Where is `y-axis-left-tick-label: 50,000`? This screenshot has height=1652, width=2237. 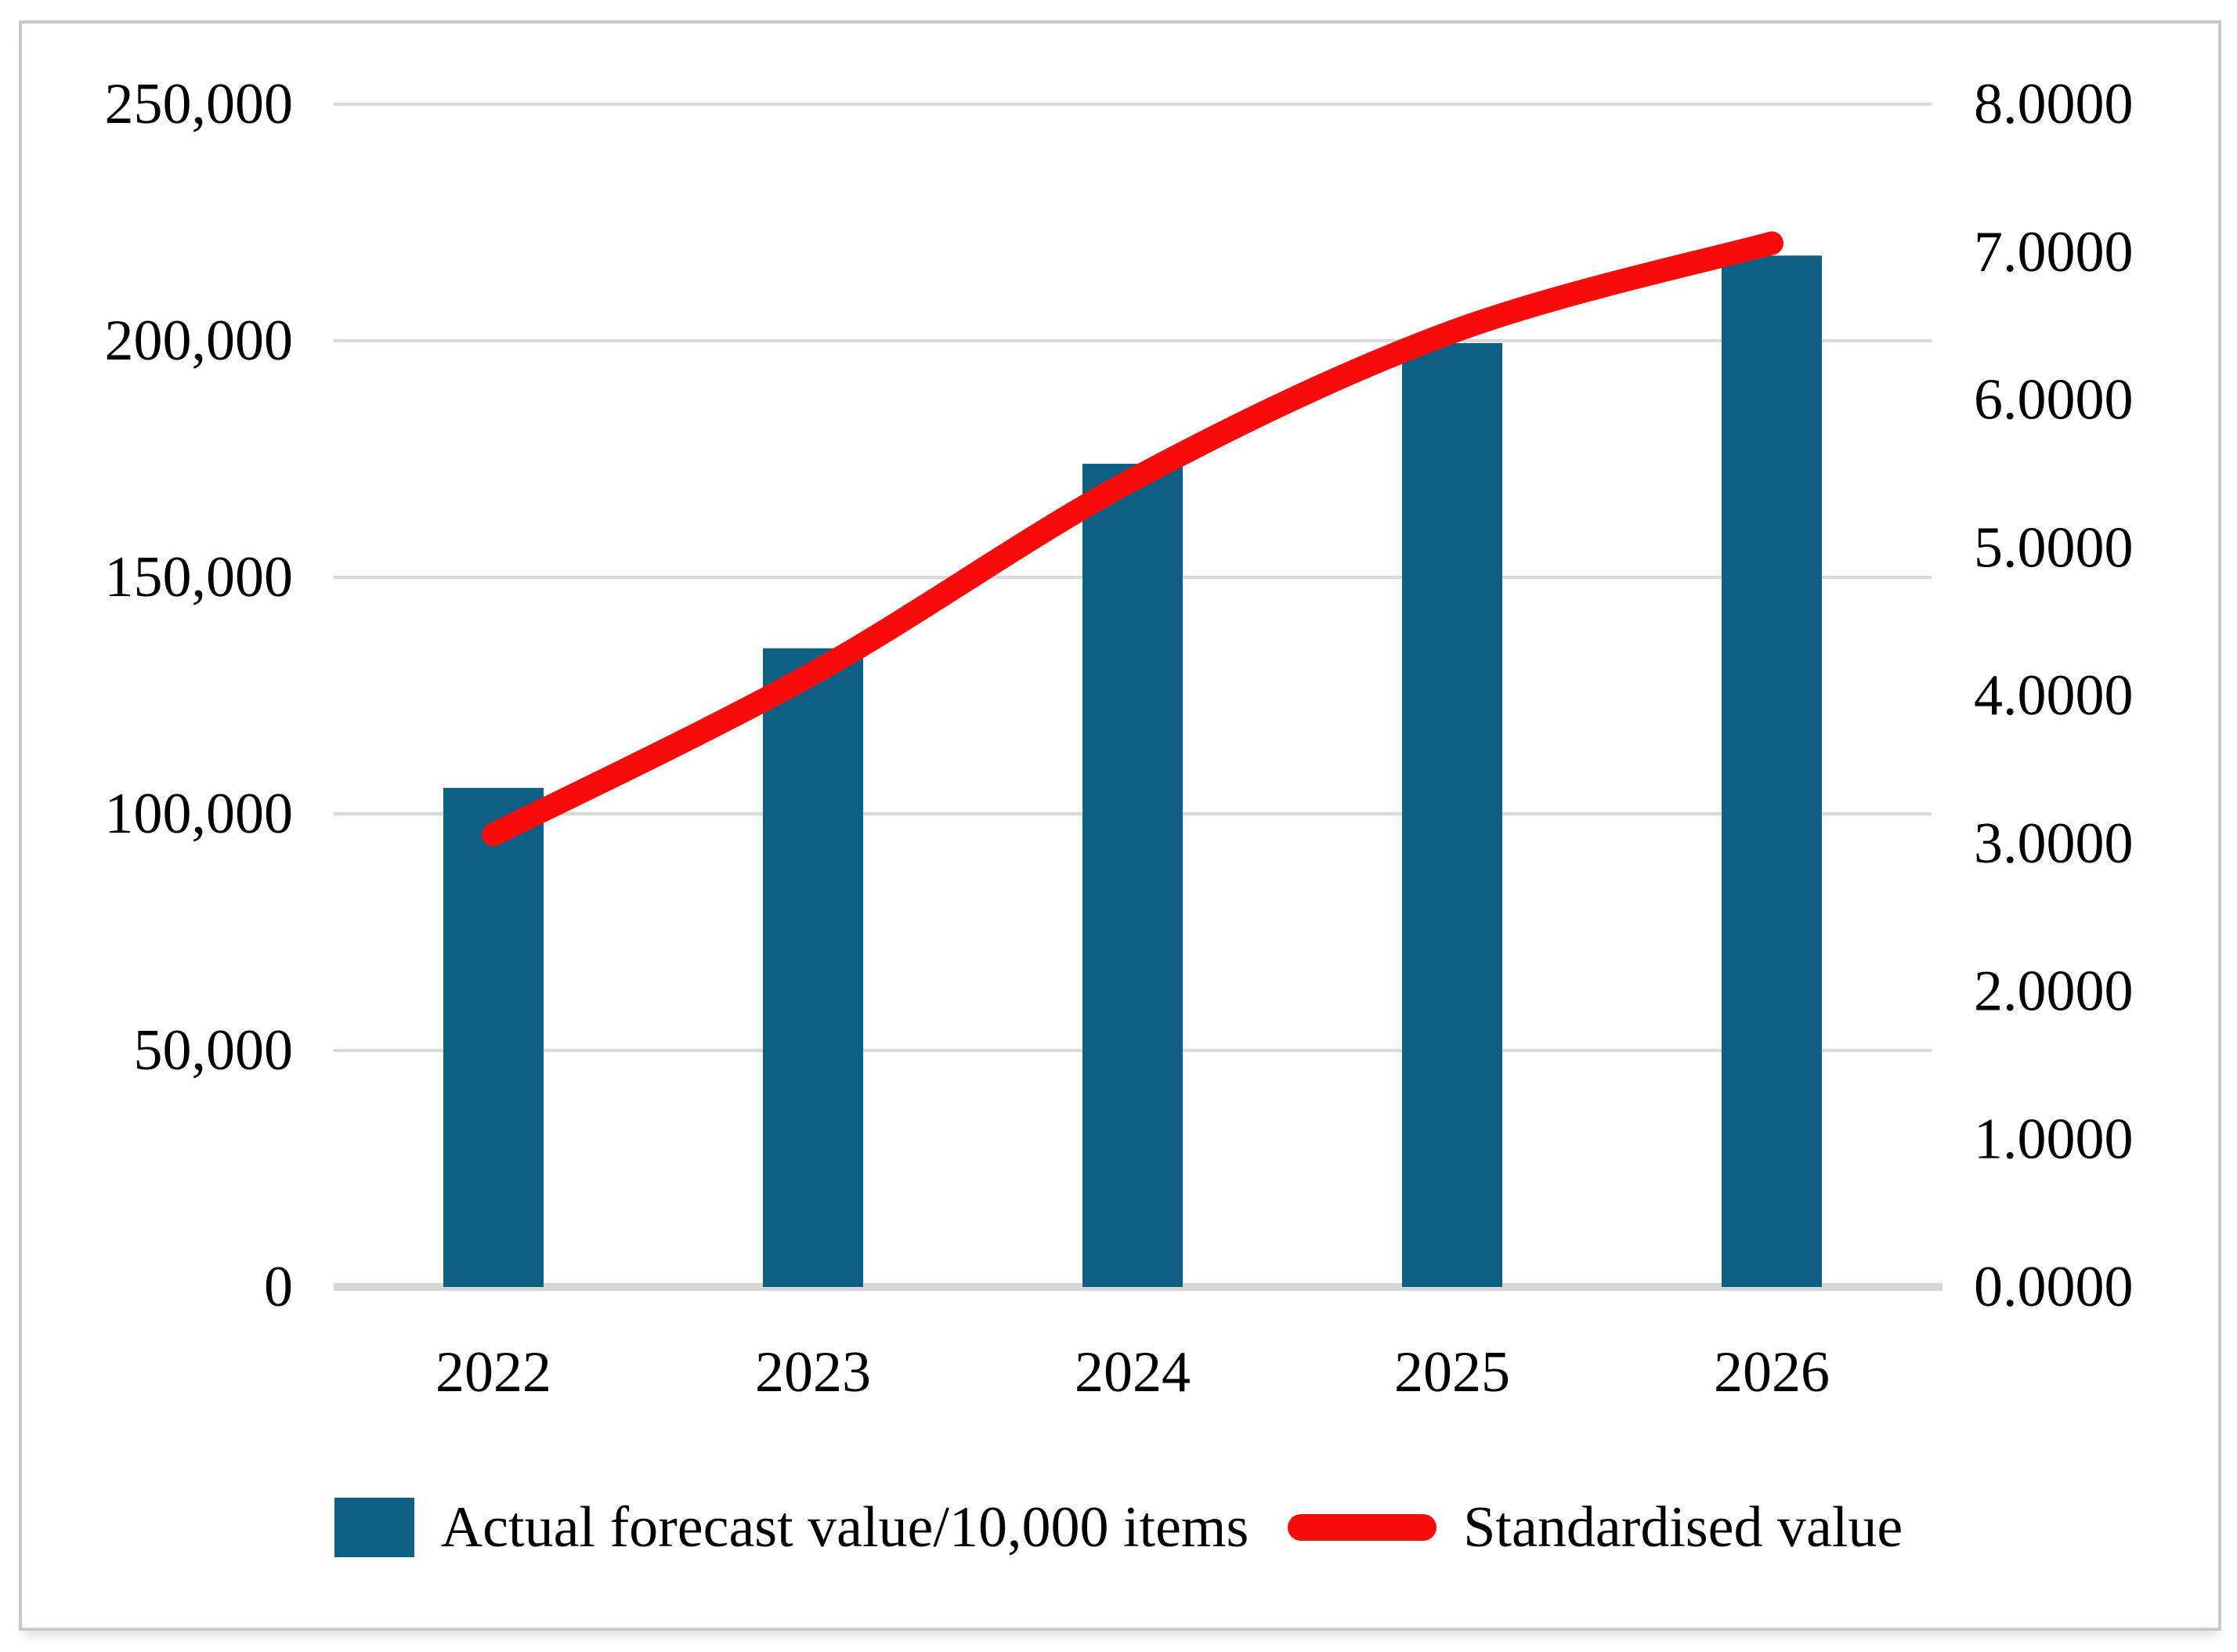
y-axis-left-tick-label: 50,000 is located at coordinates (214, 1050).